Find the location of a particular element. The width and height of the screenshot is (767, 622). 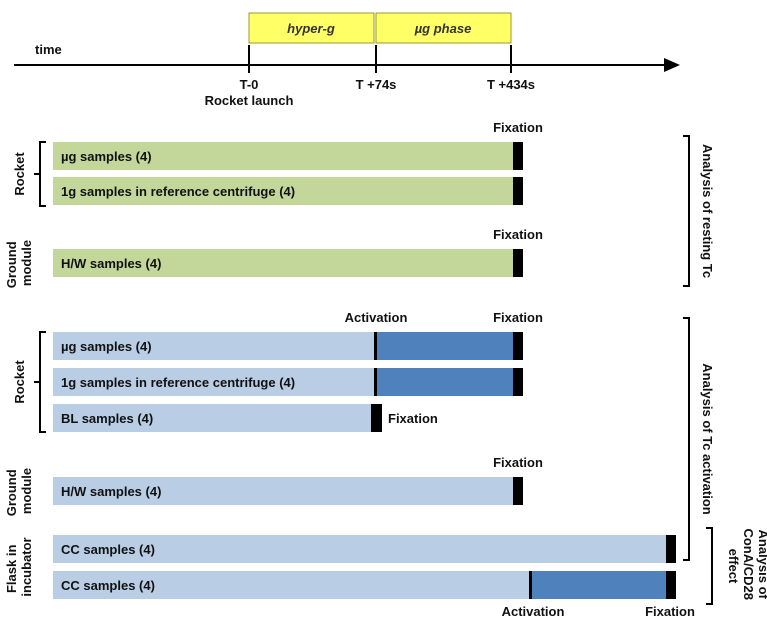

microgravity-phase-label: µg phase is located at coordinates (443, 28).